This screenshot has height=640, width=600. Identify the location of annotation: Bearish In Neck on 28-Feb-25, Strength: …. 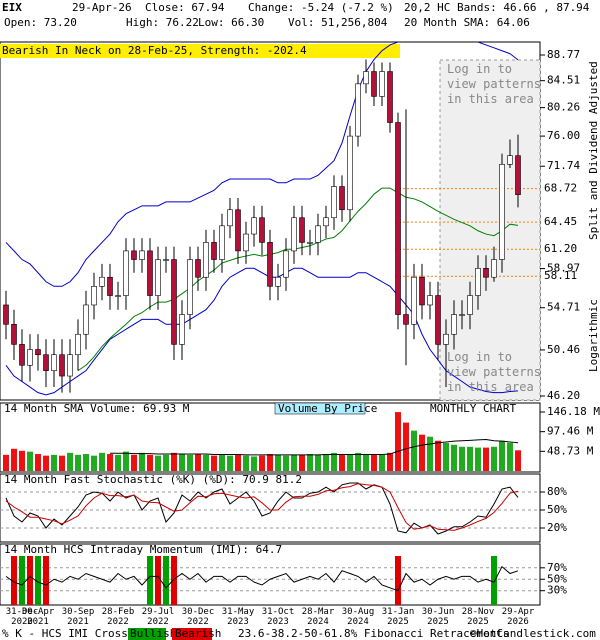
(154, 50).